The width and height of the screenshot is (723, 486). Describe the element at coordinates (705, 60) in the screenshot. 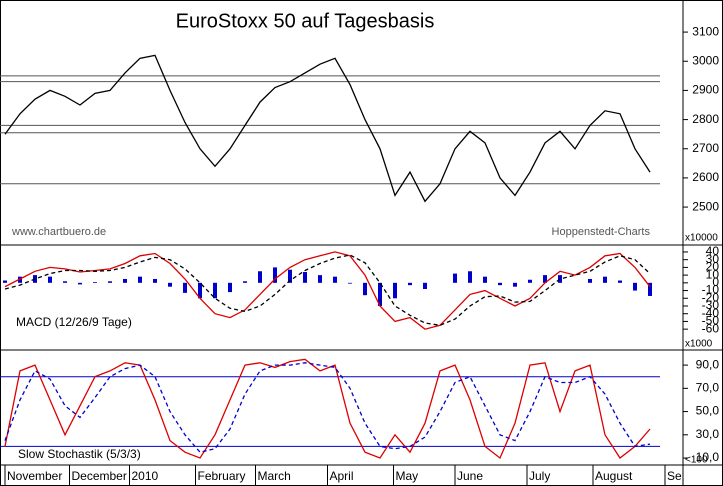

I see `y-tick-label: 3000` at that location.